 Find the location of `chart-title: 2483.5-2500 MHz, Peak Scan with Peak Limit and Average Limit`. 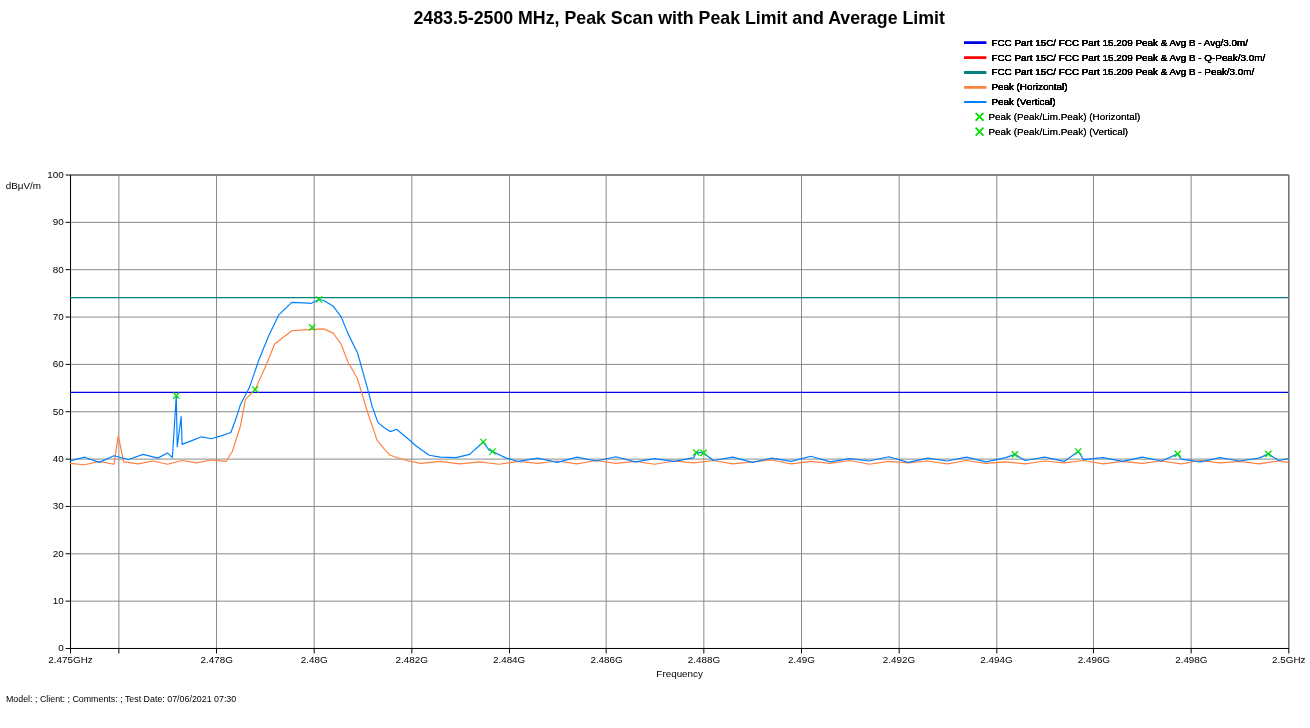

chart-title: 2483.5-2500 MHz, Peak Scan with Peak Limit and Average Limit is located at coordinates (679, 17).